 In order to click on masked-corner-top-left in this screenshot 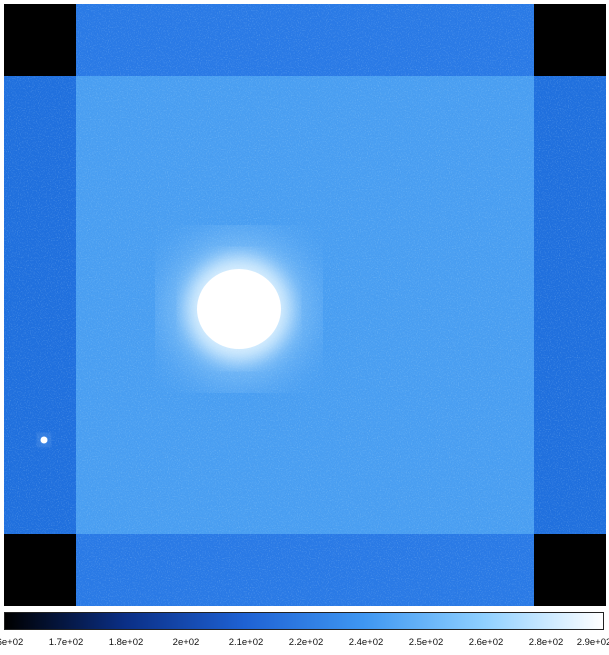, I will do `click(40, 40)`.